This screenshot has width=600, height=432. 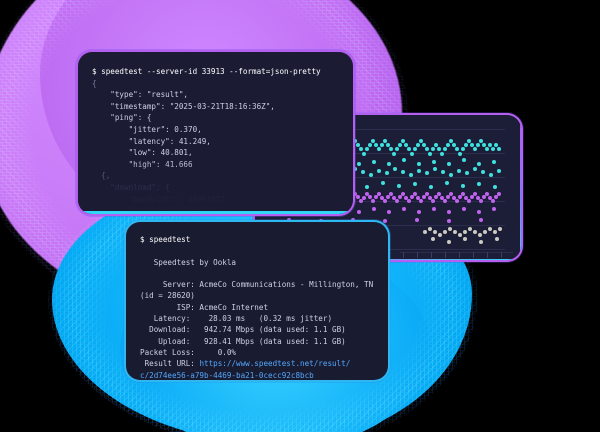 What do you see at coordinates (167, 296) in the screenshot?
I see `result-line: (id = 28620)` at bounding box center [167, 296].